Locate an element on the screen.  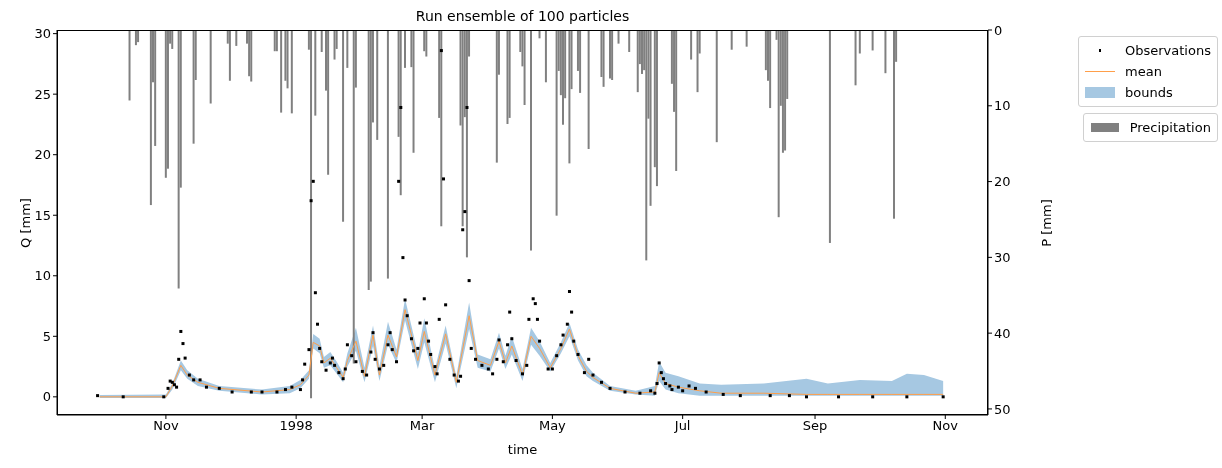
y-tick-label: 15 is located at coordinates (42, 215).